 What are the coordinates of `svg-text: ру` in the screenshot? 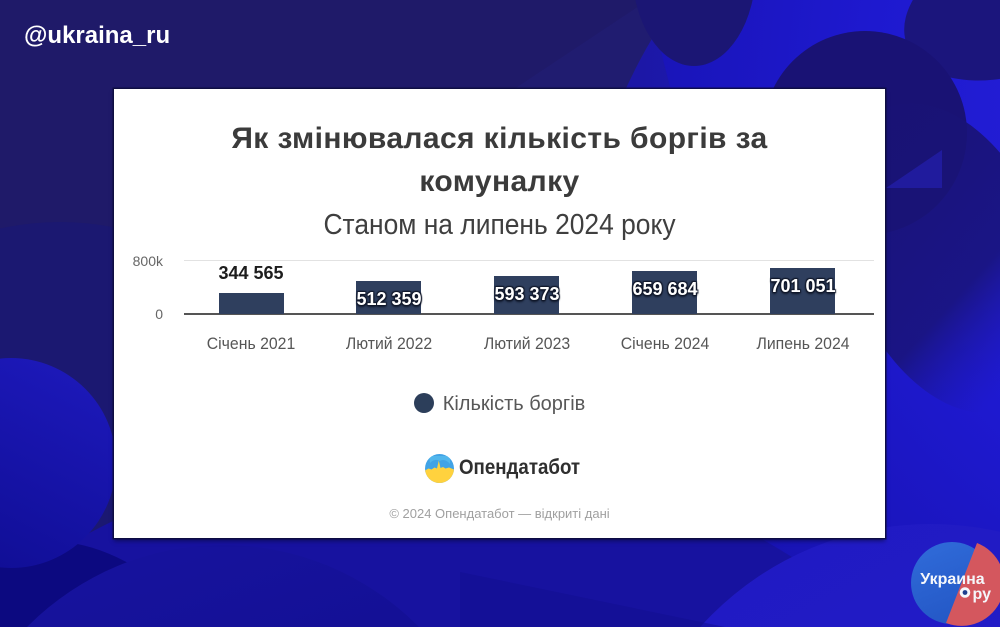 It's located at (982, 594).